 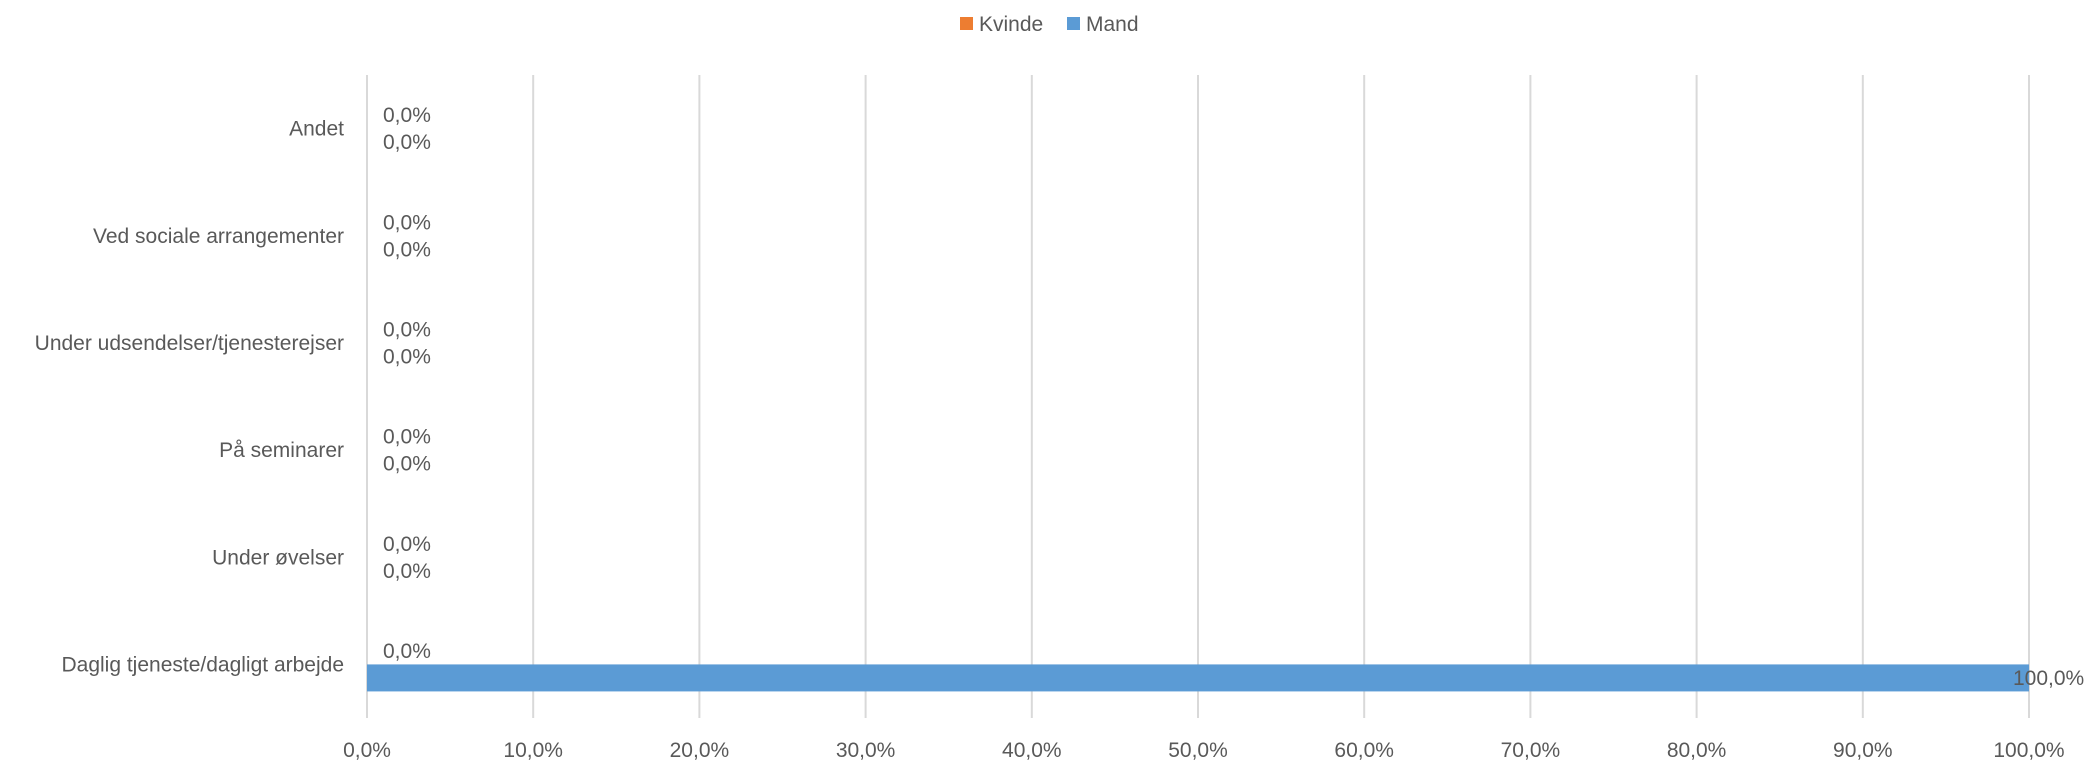 What do you see at coordinates (218, 236) in the screenshot?
I see `category-label: Ved sociale arrangementer` at bounding box center [218, 236].